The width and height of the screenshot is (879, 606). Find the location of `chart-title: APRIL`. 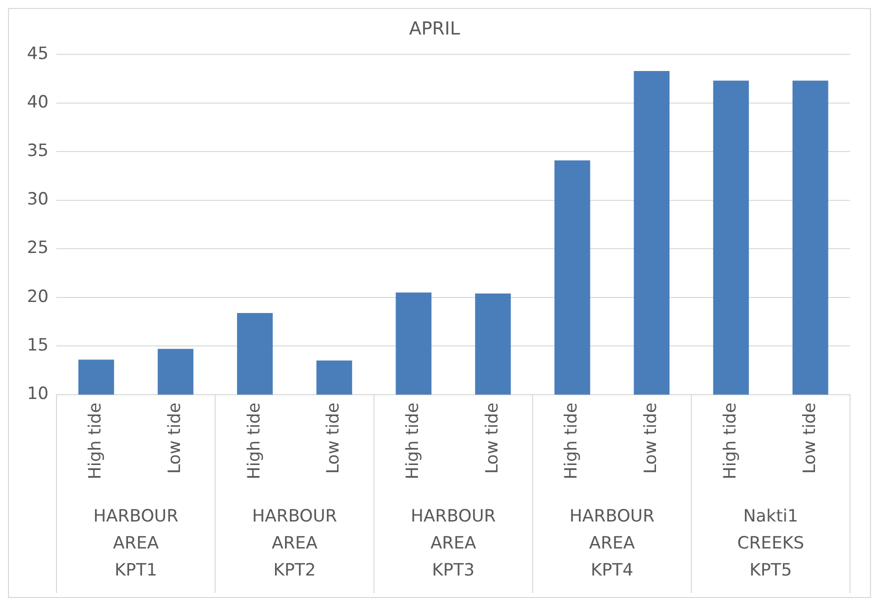

chart-title: APRIL is located at coordinates (434, 29).